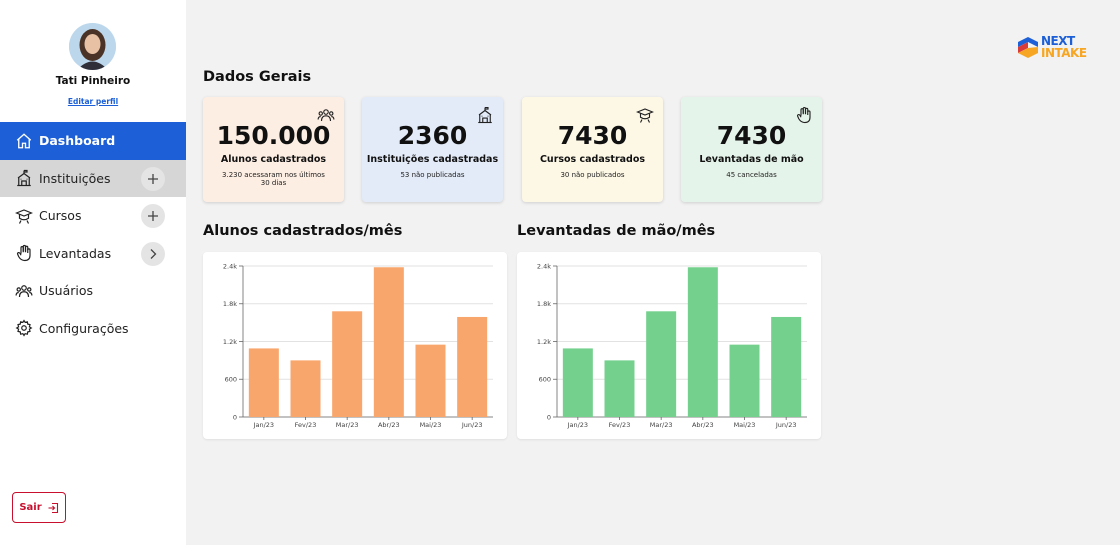 Image resolution: width=1120 pixels, height=545 pixels. Describe the element at coordinates (23, 328) in the screenshot. I see `gear-icon` at that location.